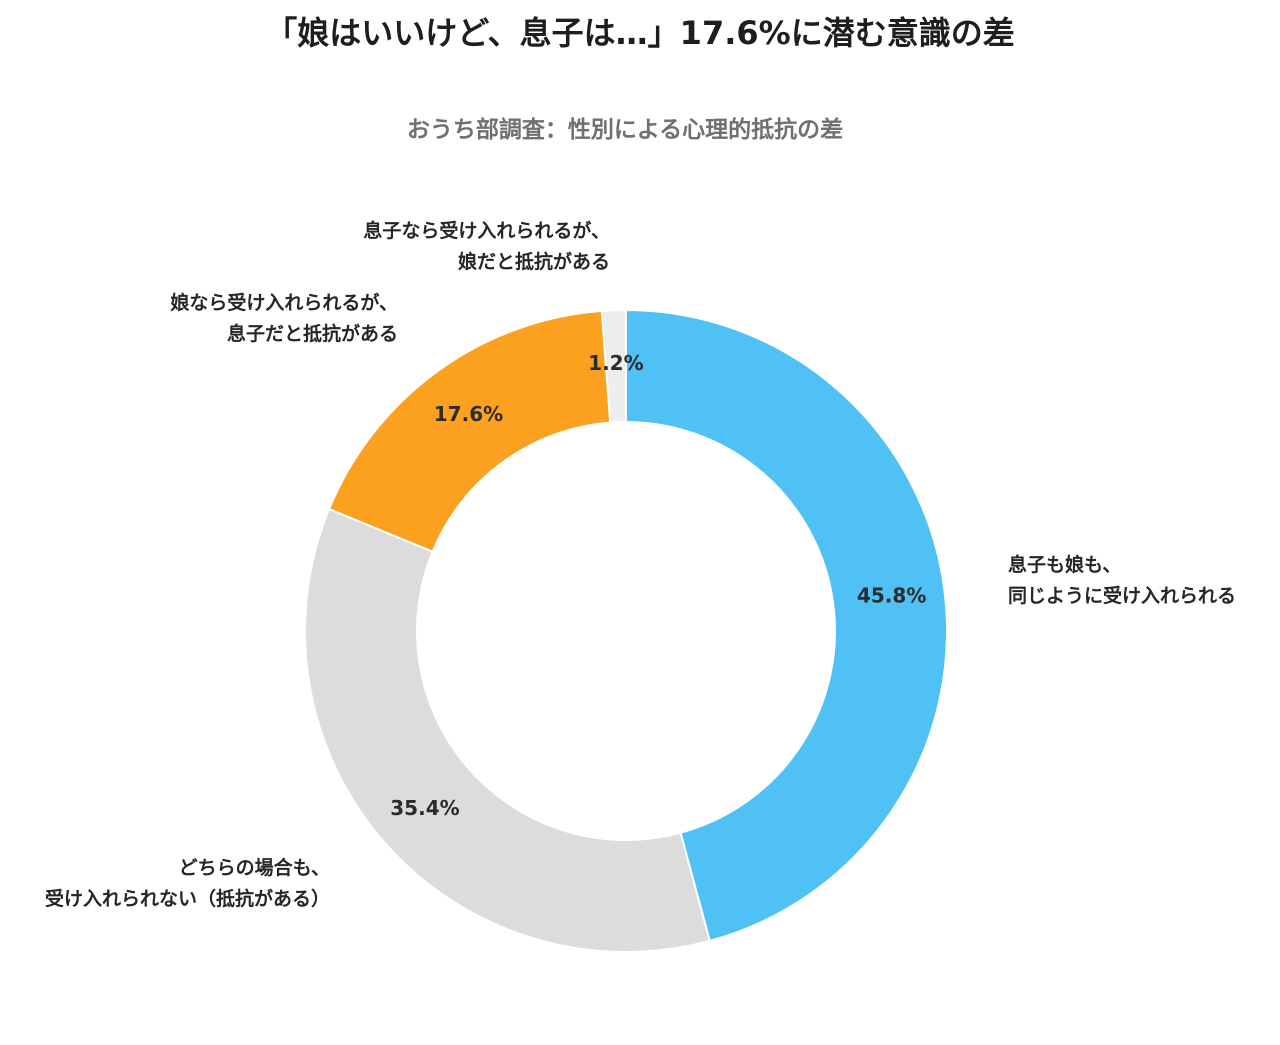 This screenshot has height=1045, width=1280. What do you see at coordinates (468, 414) in the screenshot?
I see `value-label-daughter-only: 17.6%` at bounding box center [468, 414].